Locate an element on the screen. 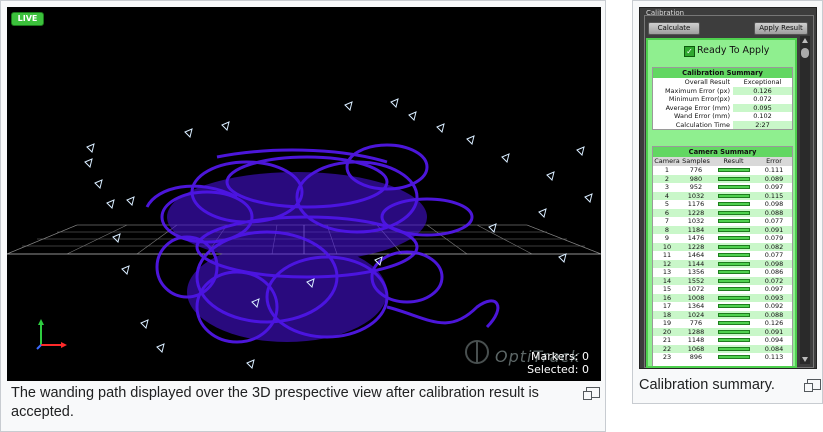 The image size is (823, 432). camera-samples: 980 is located at coordinates (696, 178).